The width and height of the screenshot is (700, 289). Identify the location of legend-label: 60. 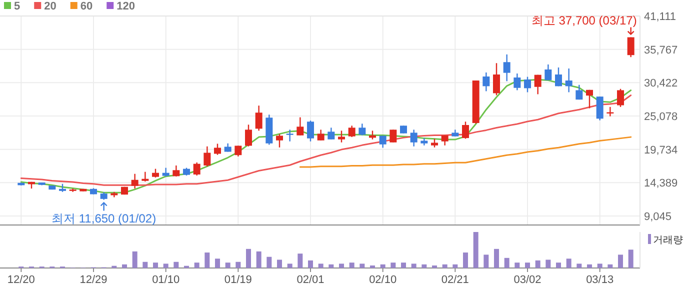
(86, 6).